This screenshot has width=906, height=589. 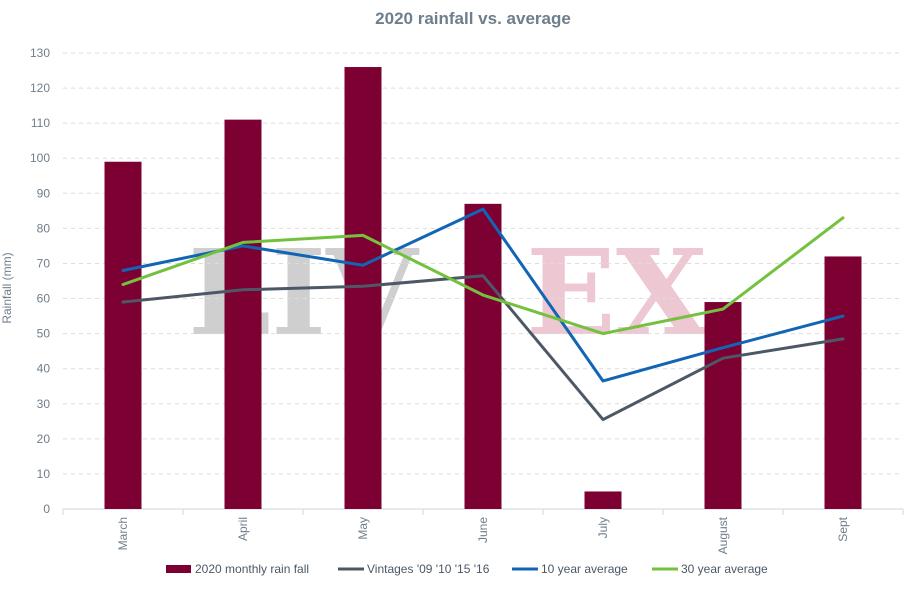 What do you see at coordinates (44, 334) in the screenshot?
I see `y-tick-label: 50` at bounding box center [44, 334].